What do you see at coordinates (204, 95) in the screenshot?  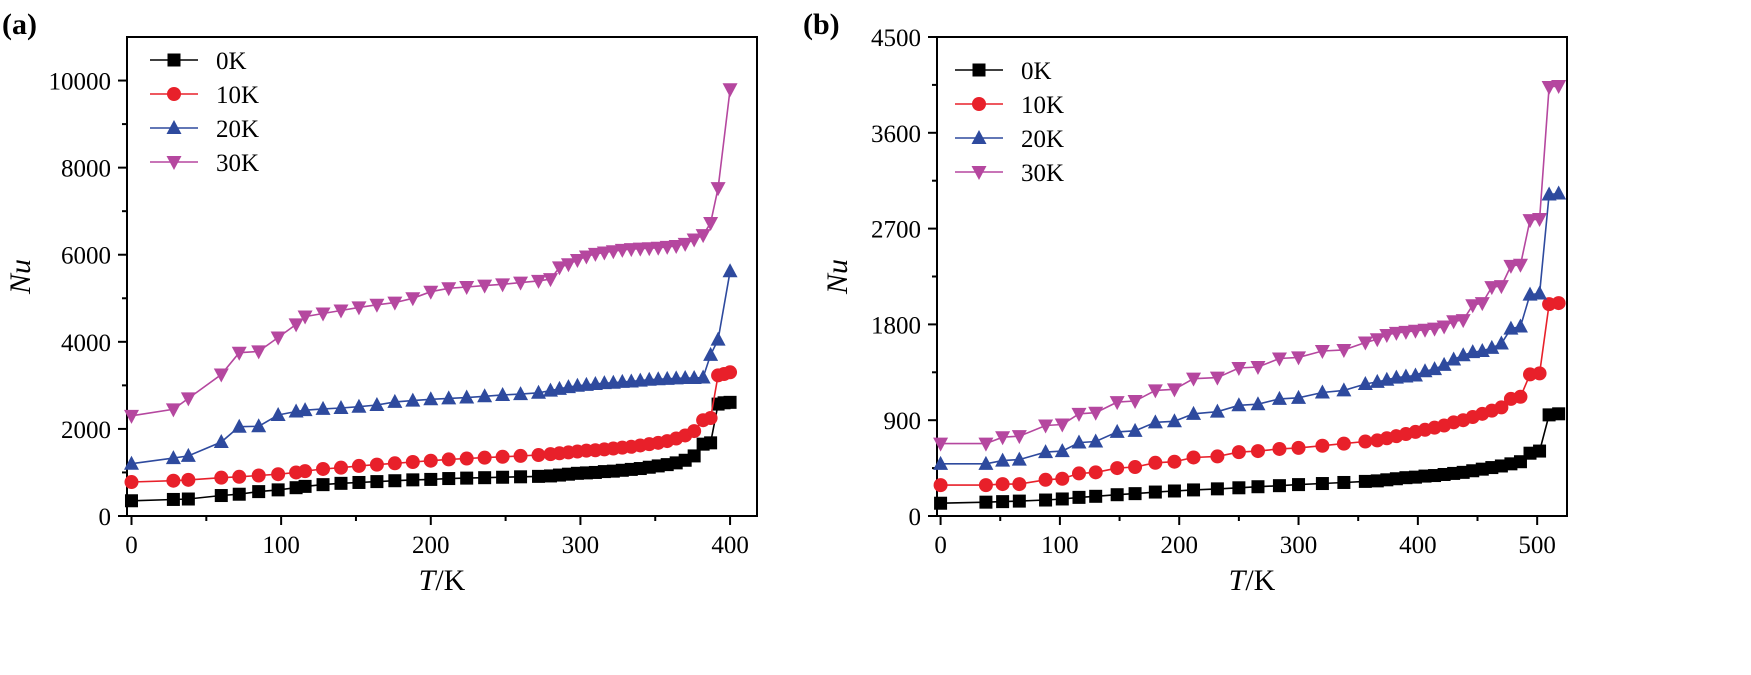 I see `legend-entry-10K: 10K` at bounding box center [204, 95].